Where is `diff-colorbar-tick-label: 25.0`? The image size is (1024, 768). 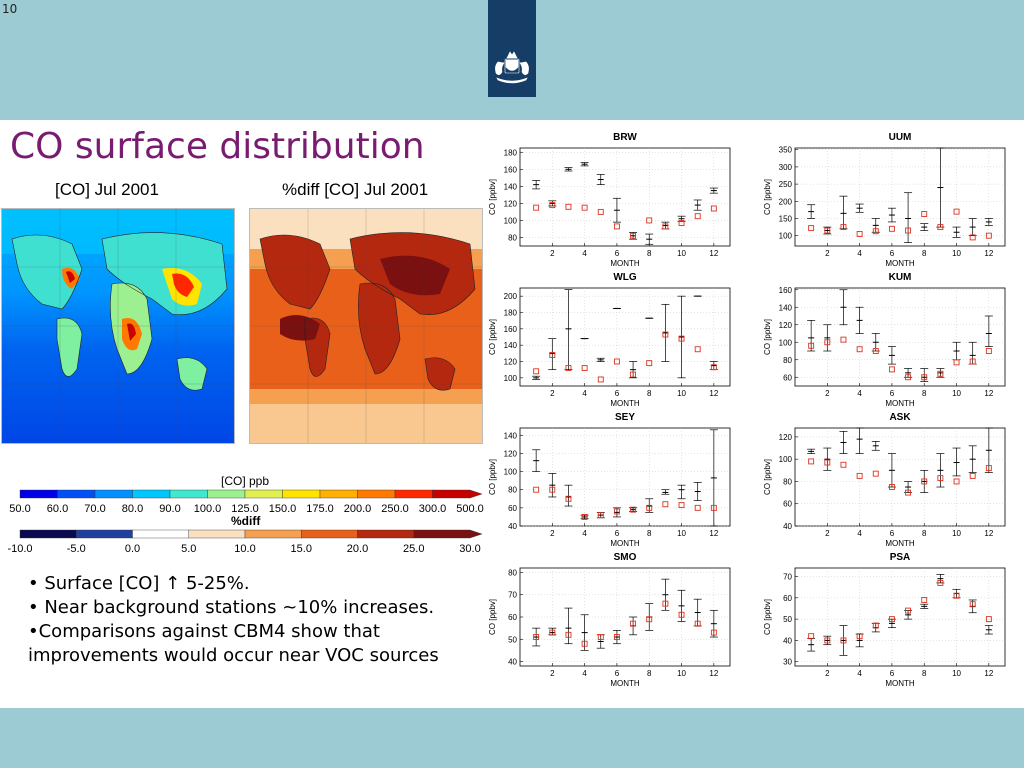 diff-colorbar-tick-label: 25.0 is located at coordinates (413, 549).